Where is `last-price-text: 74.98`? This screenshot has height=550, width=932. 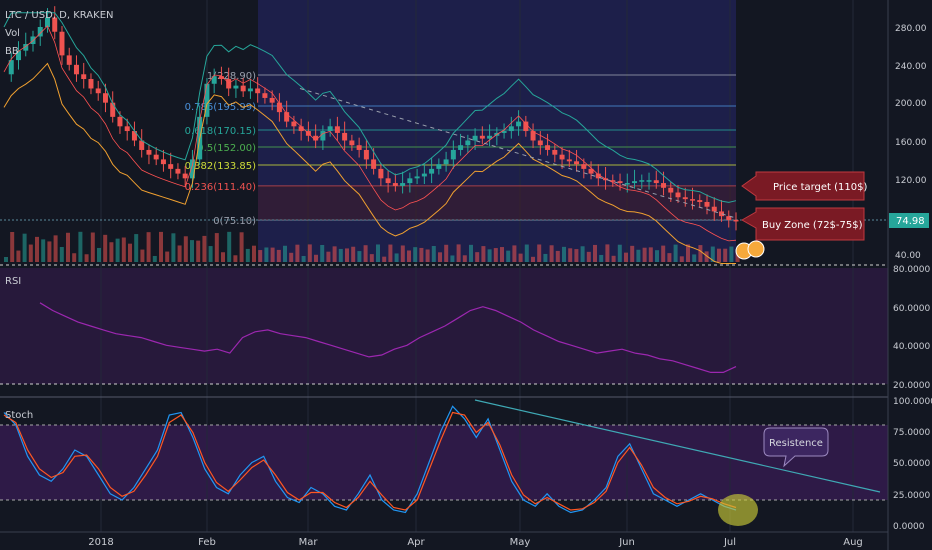 last-price-text: 74.98 is located at coordinates (910, 221).